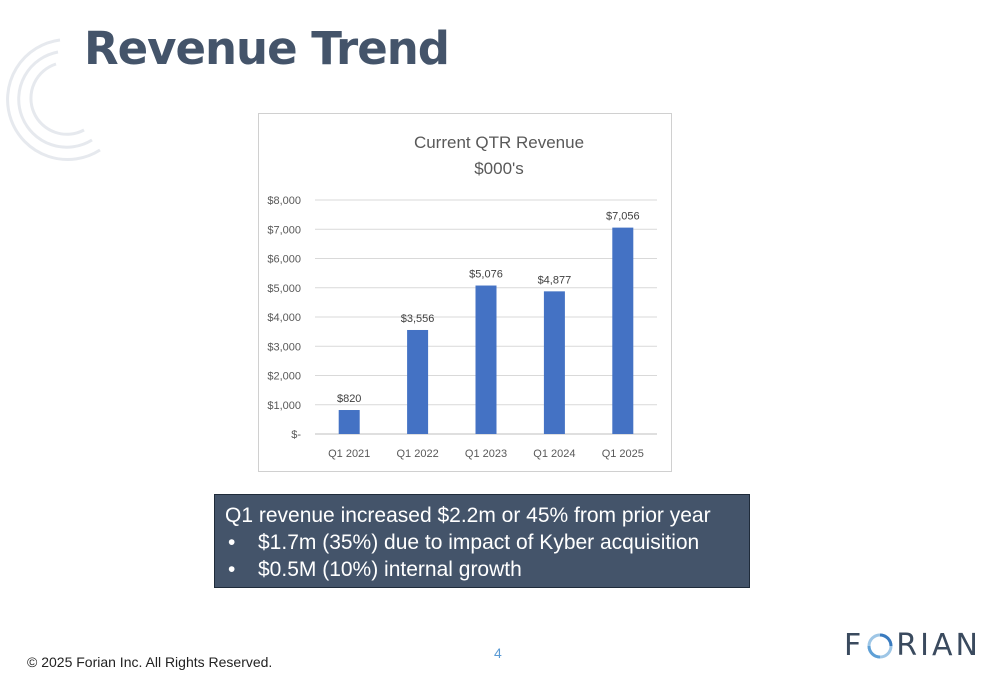 This screenshot has width=1000, height=685. Describe the element at coordinates (284, 260) in the screenshot. I see `y-tick-label: $6,000` at that location.